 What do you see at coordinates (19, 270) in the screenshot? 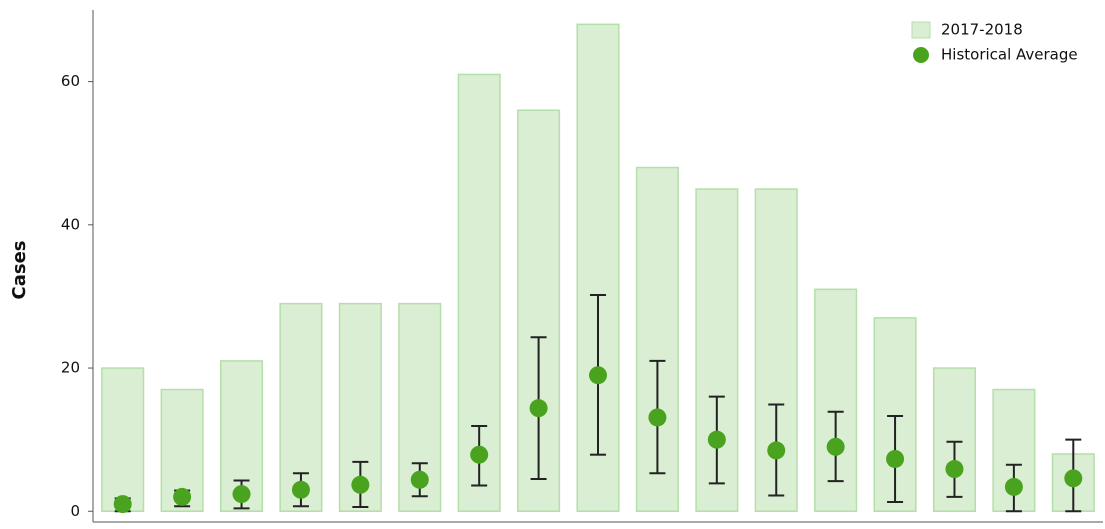
I see `y-axis-label: Cases` at bounding box center [19, 270].